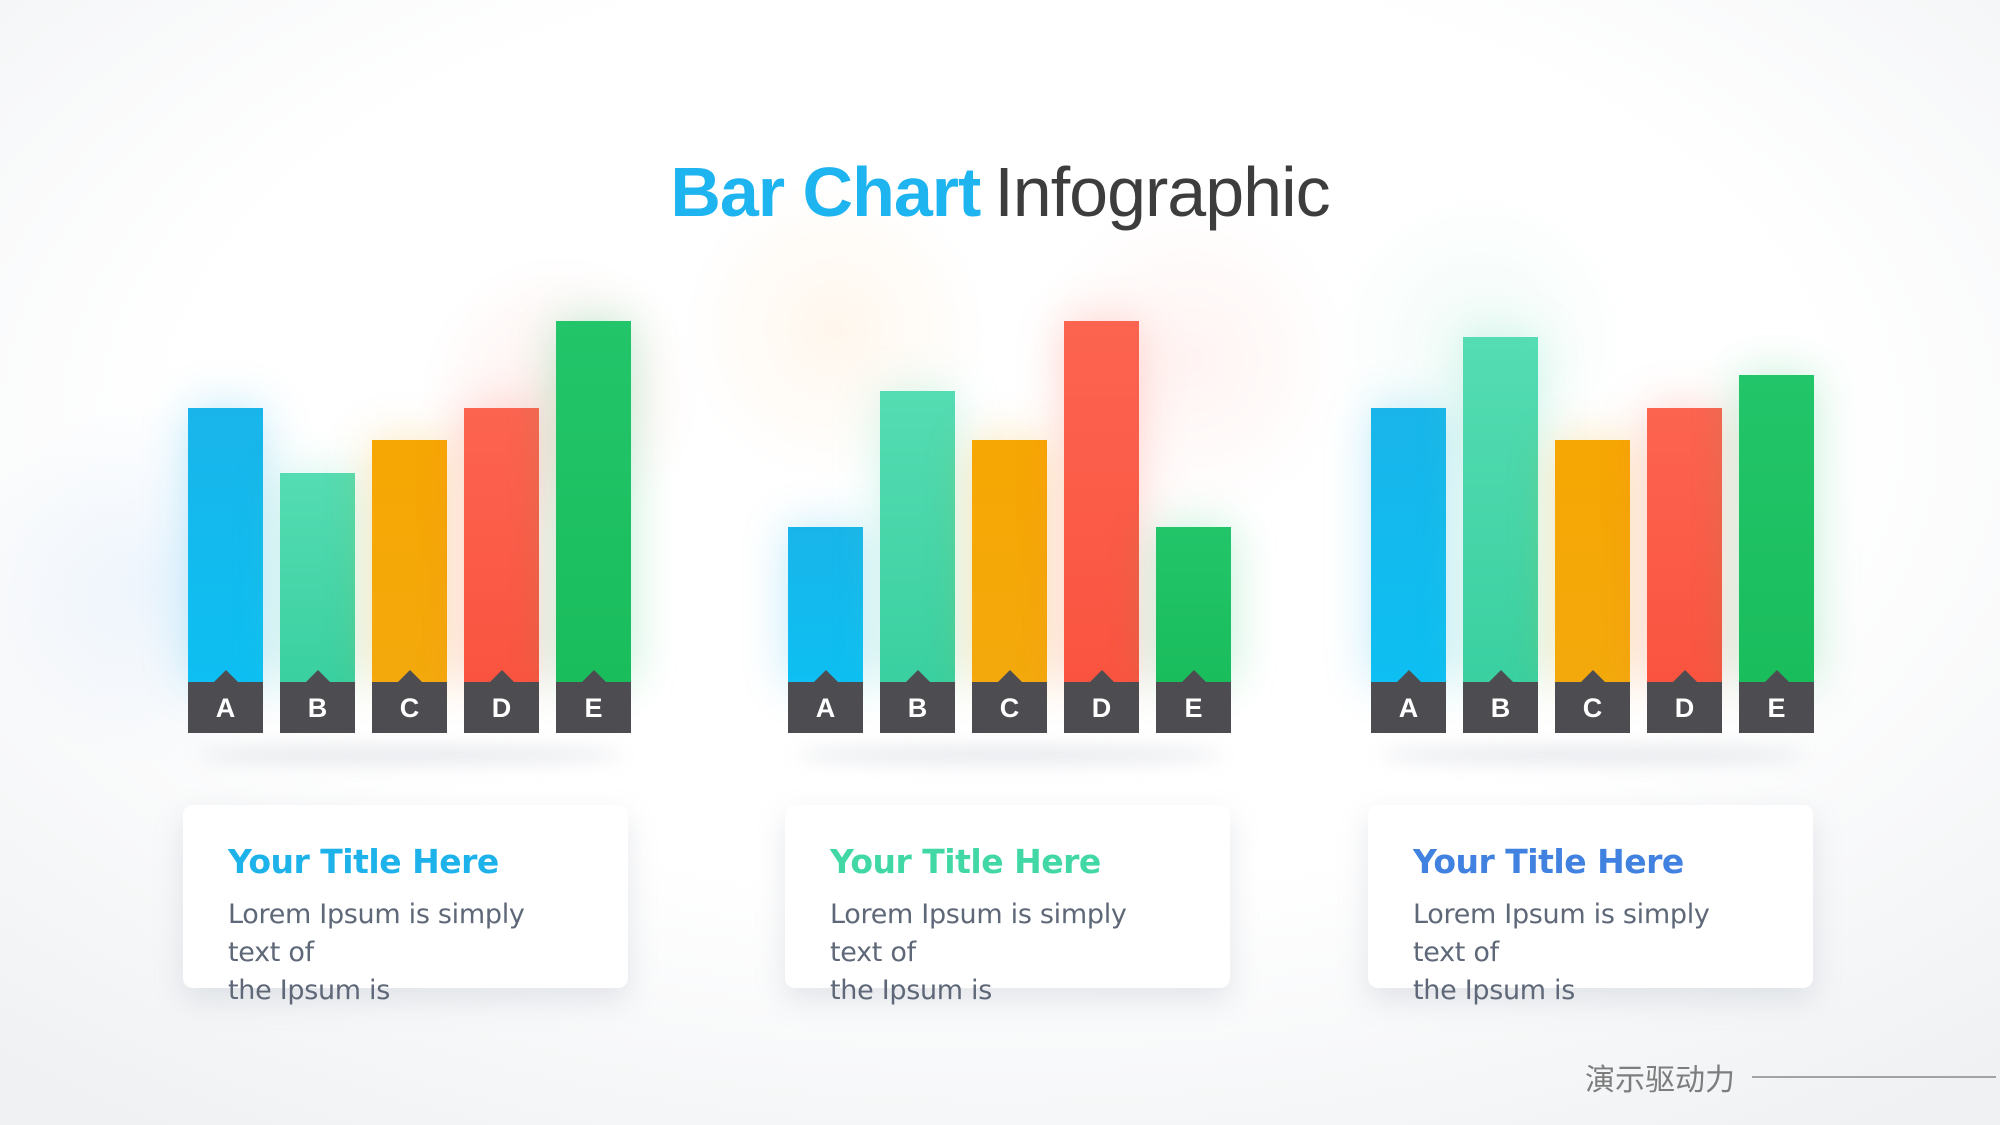  I want to click on bar-chart-group-1: A B C D E, so click(409, 527).